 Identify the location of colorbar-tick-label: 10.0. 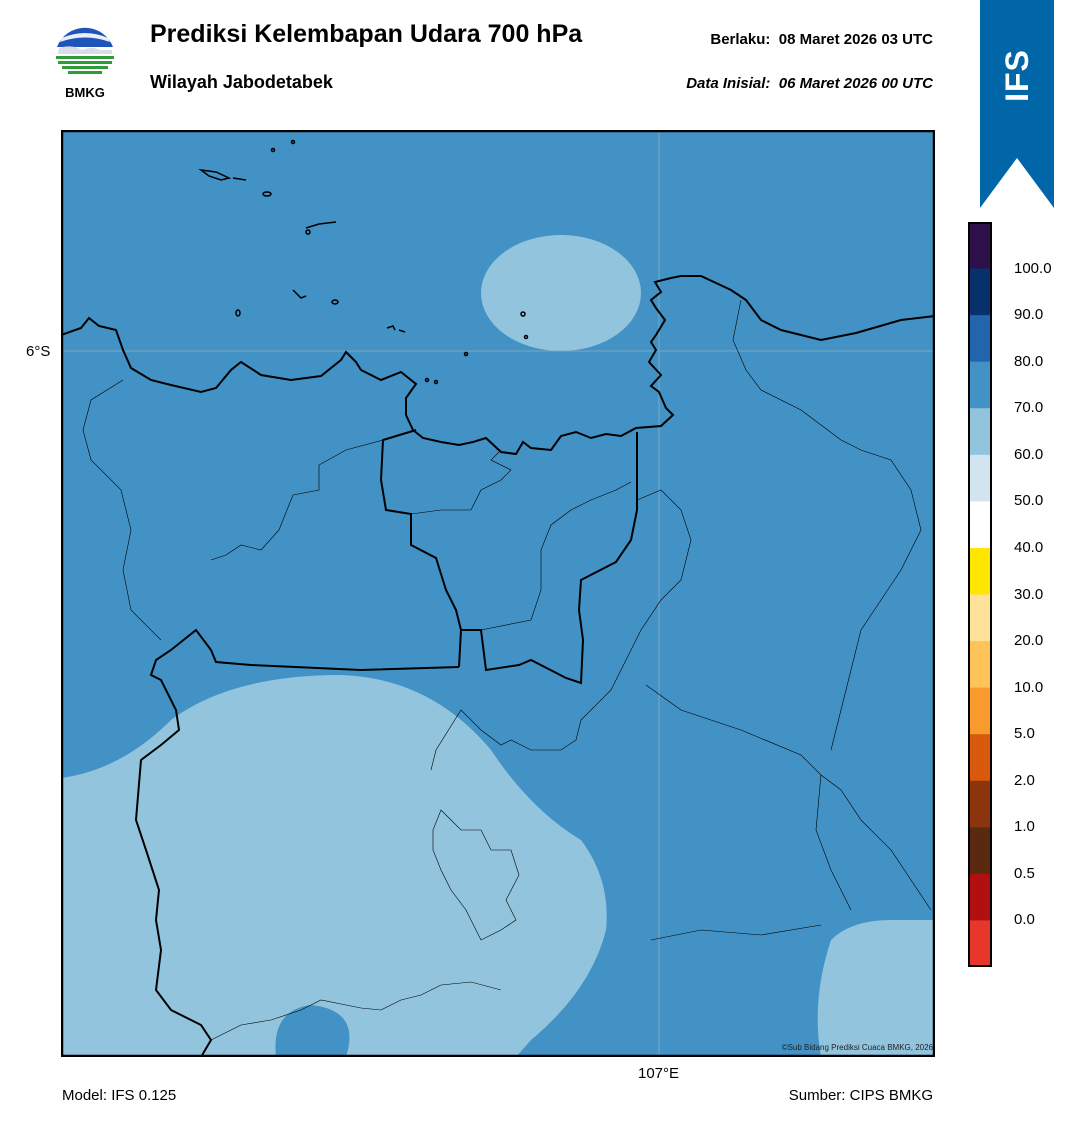
(1029, 687).